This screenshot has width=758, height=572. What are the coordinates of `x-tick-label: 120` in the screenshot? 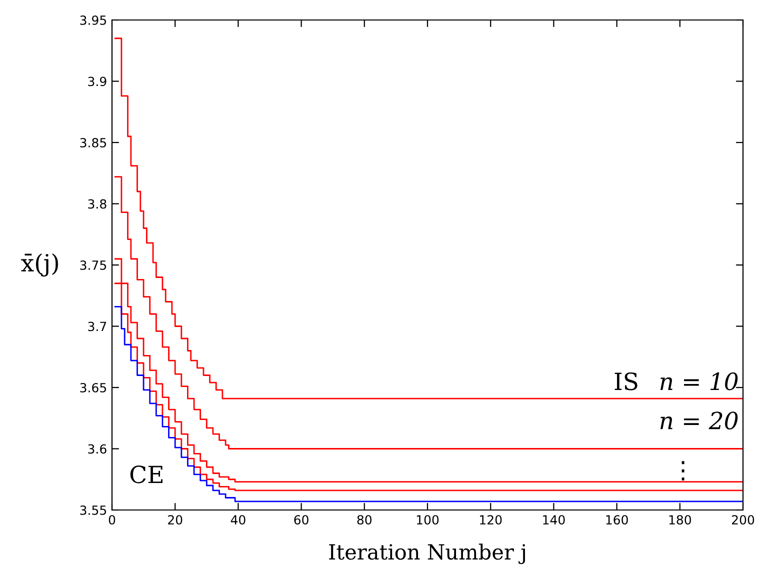 It's located at (491, 520).